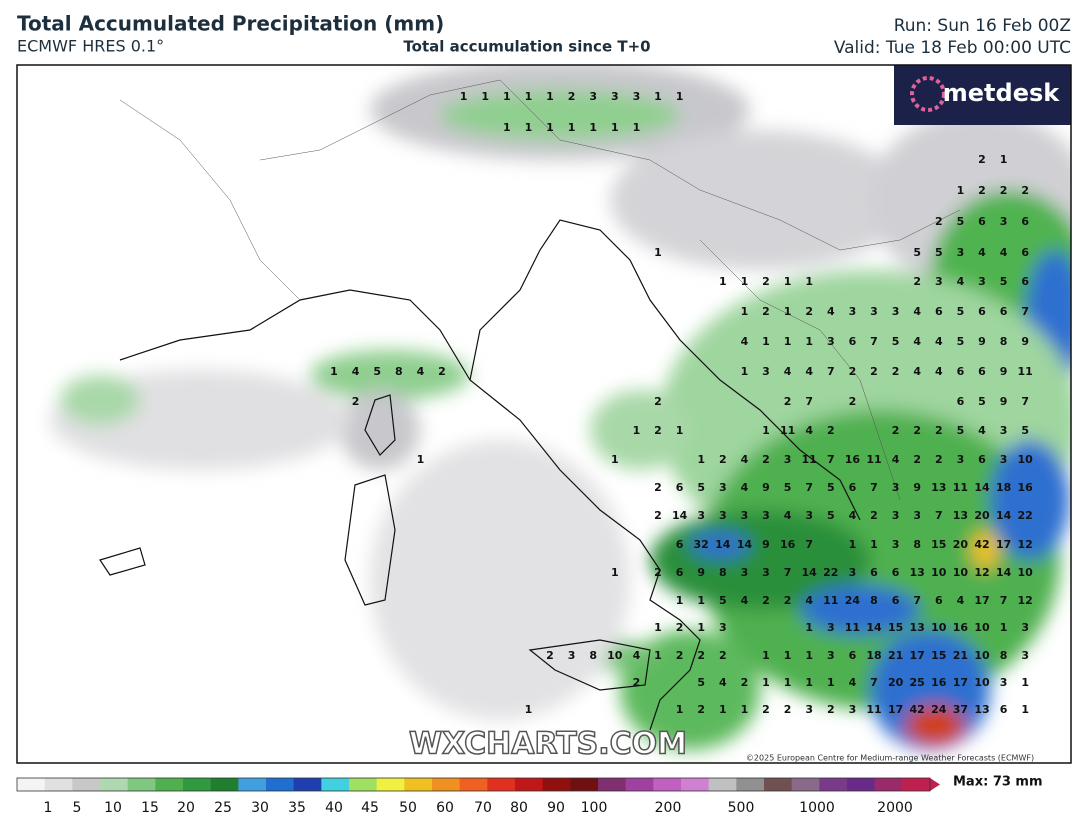  I want to click on colorbar-arrow, so click(935, 784).